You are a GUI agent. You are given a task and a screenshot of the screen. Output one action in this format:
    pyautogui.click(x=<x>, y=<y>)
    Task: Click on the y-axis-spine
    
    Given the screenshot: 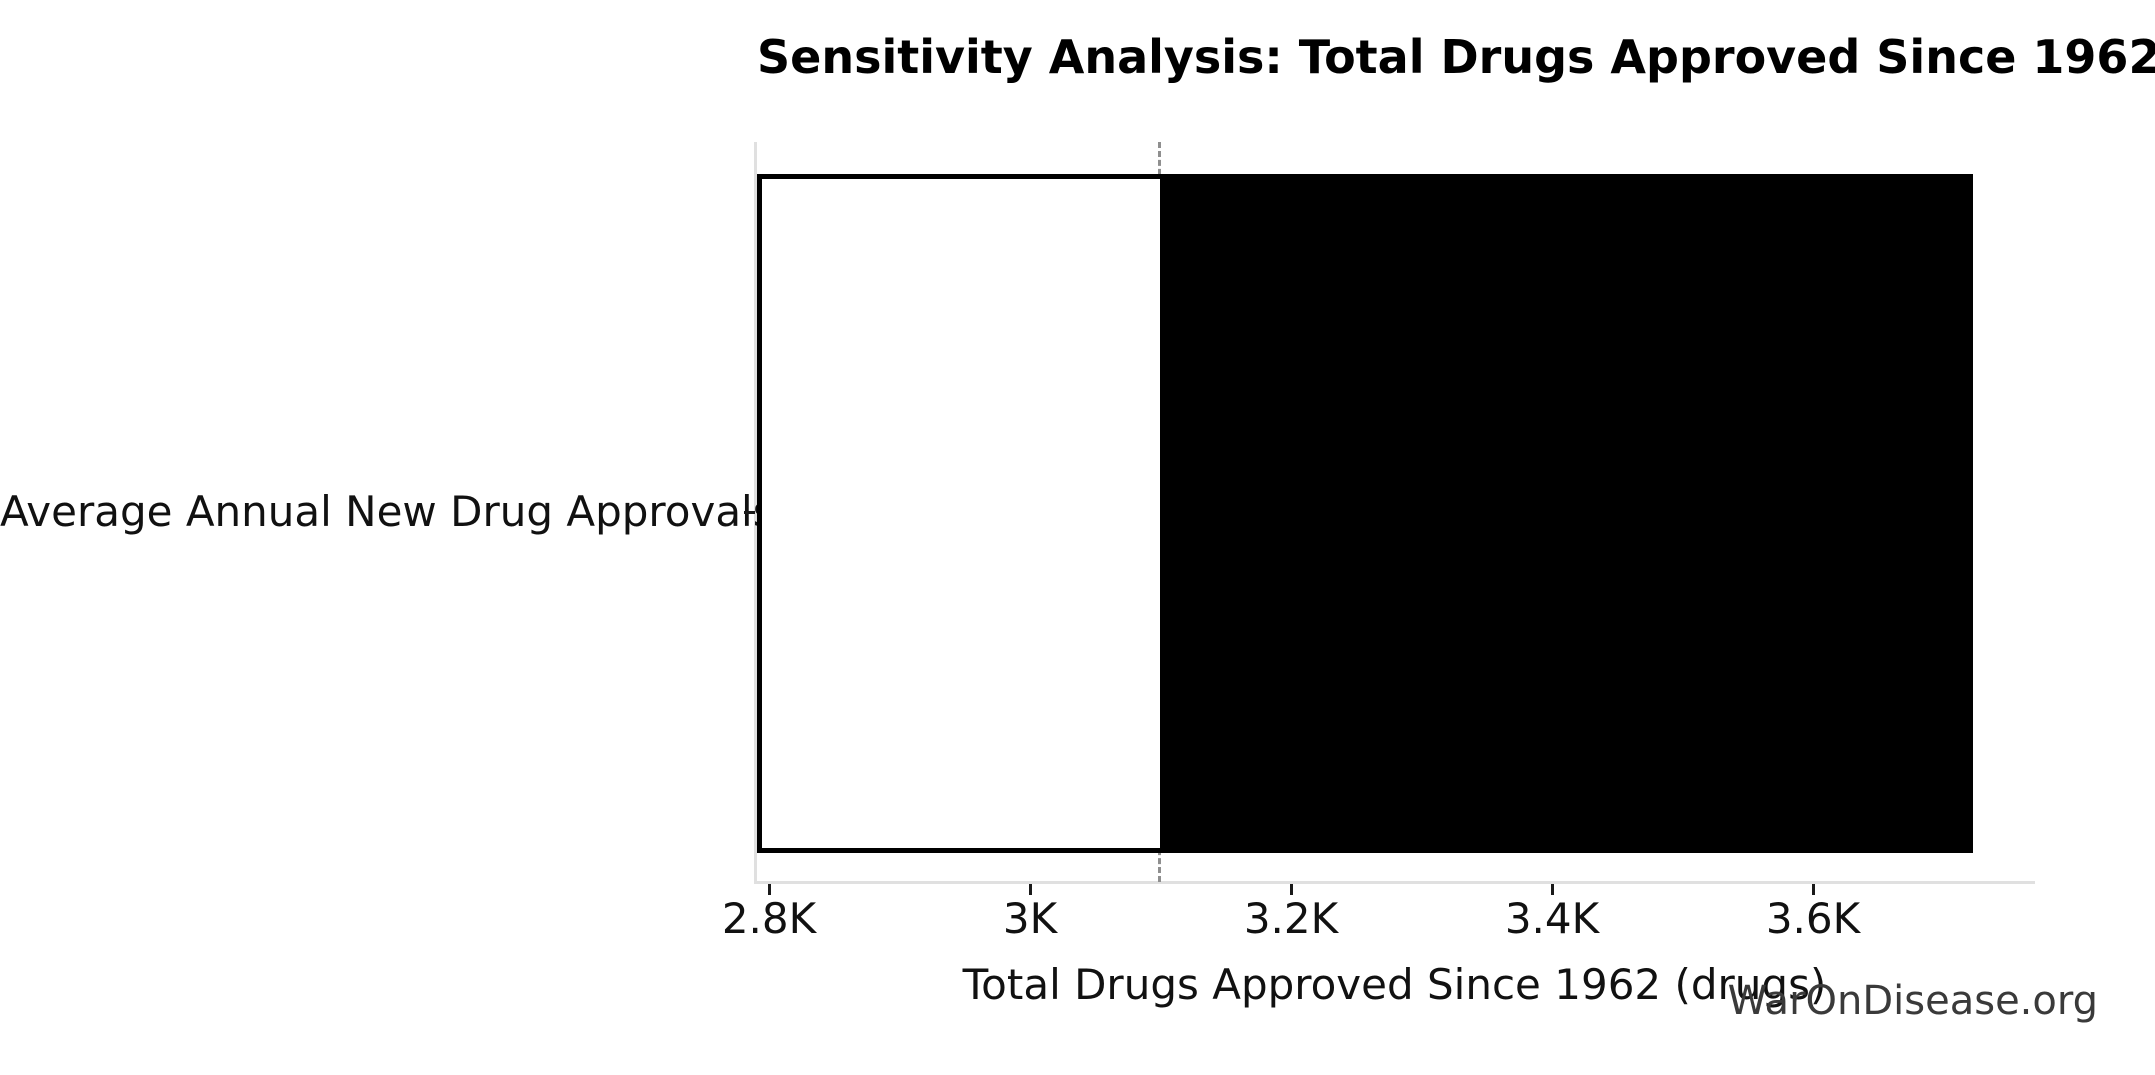 What is the action you would take?
    pyautogui.click(x=755, y=512)
    